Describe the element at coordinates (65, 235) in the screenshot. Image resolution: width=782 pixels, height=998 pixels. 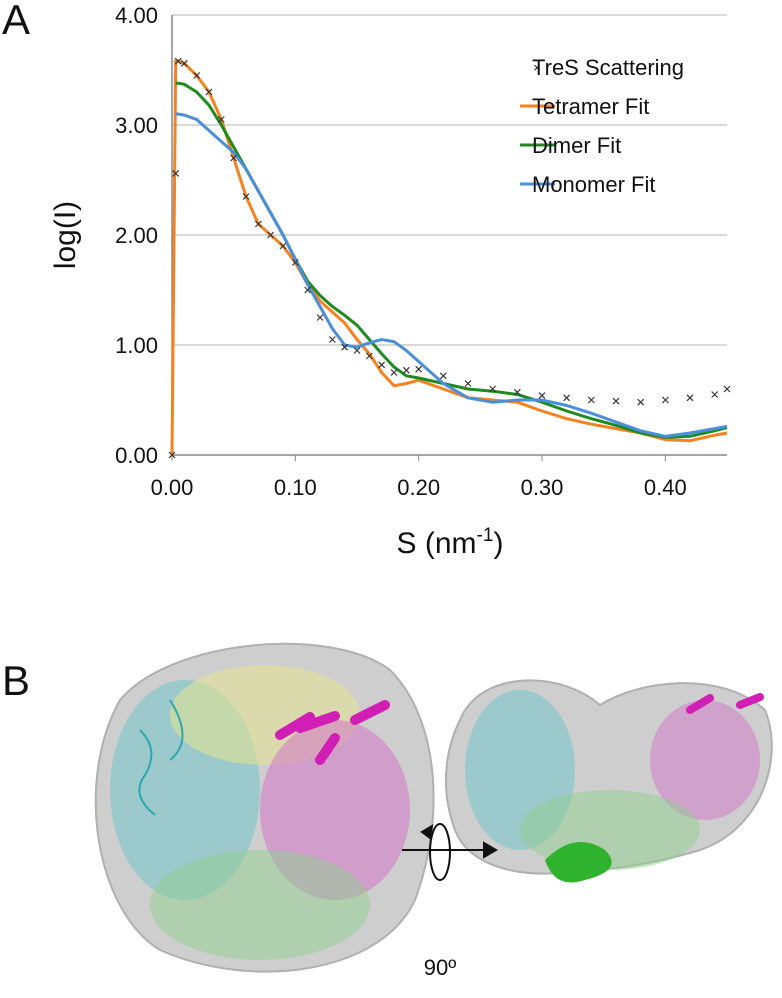
I see `y-axis-label: log(I)` at that location.